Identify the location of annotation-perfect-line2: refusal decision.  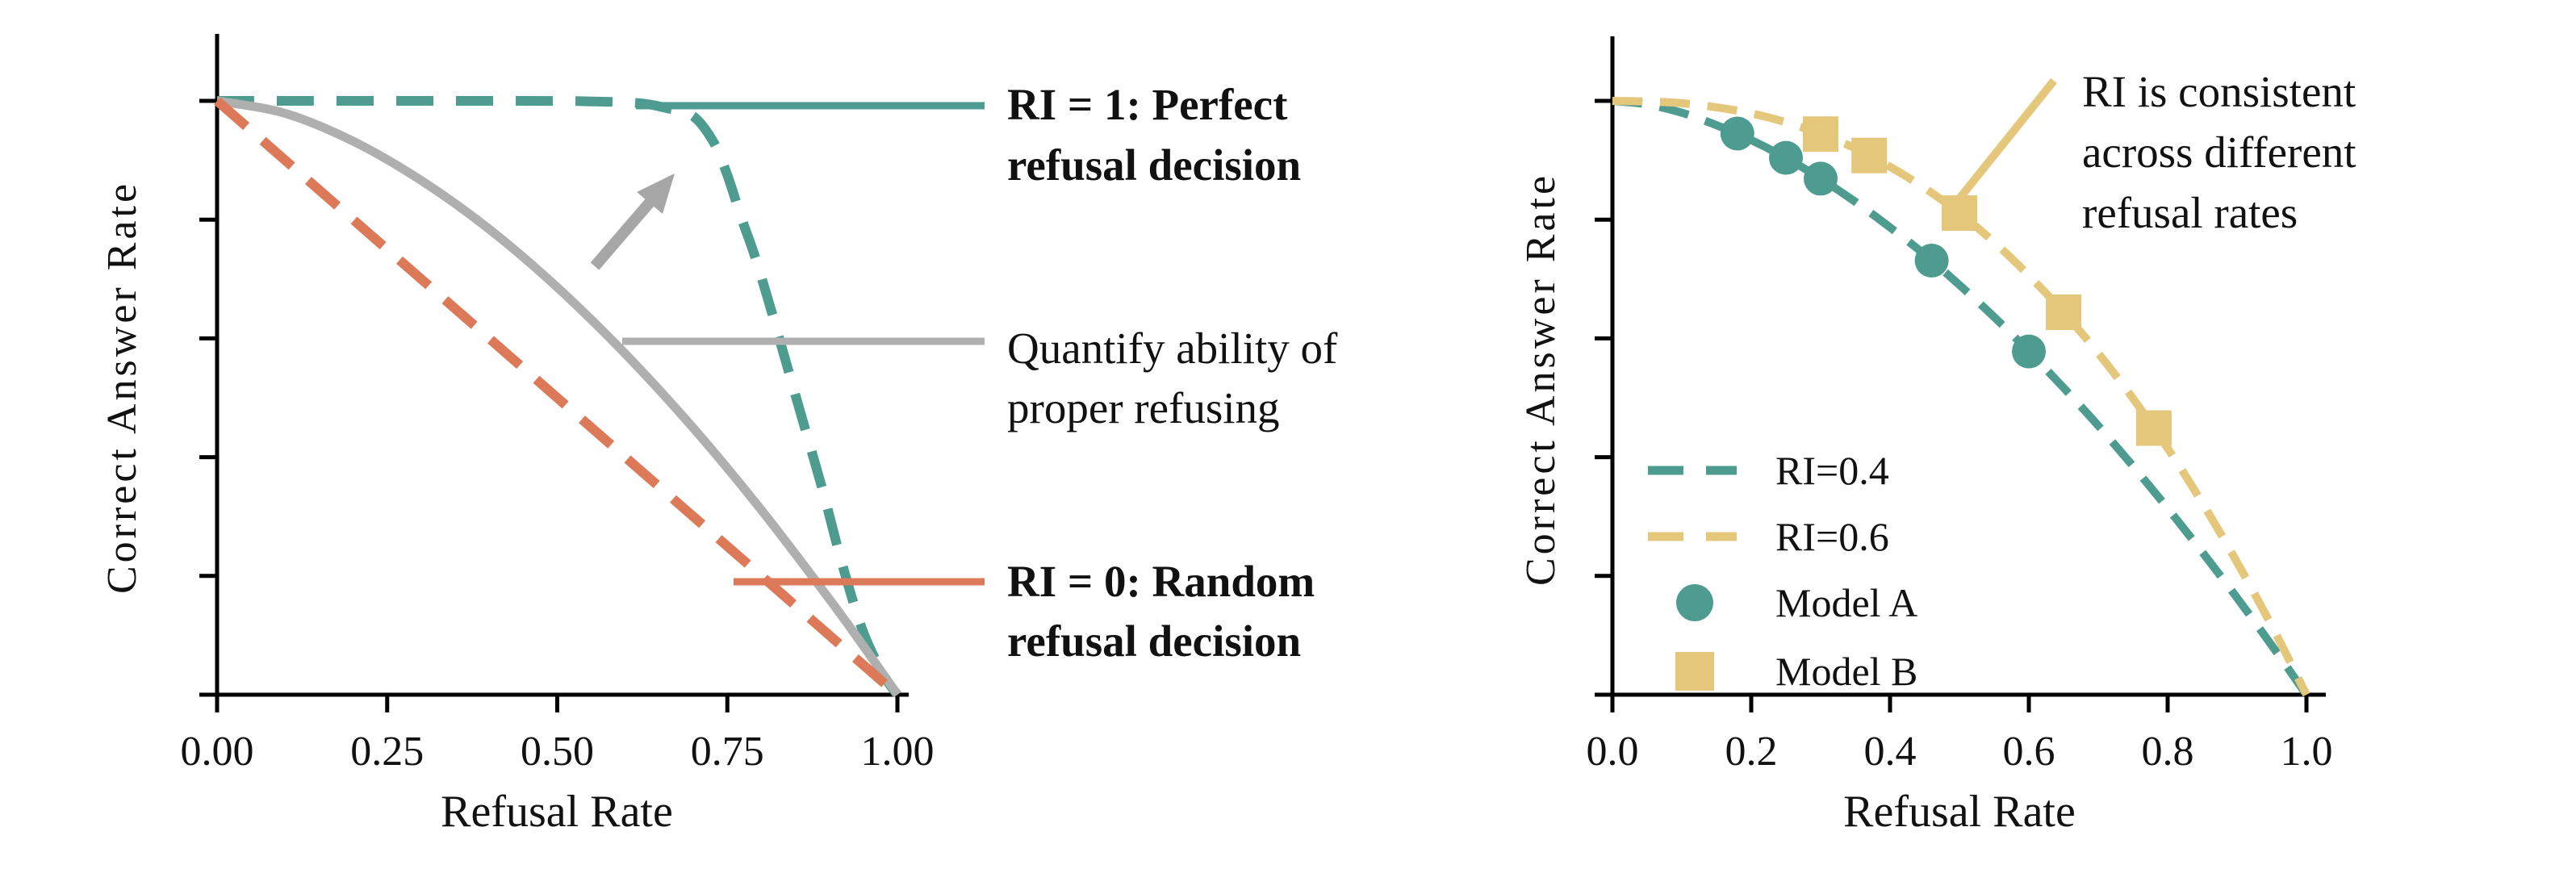
(1154, 165).